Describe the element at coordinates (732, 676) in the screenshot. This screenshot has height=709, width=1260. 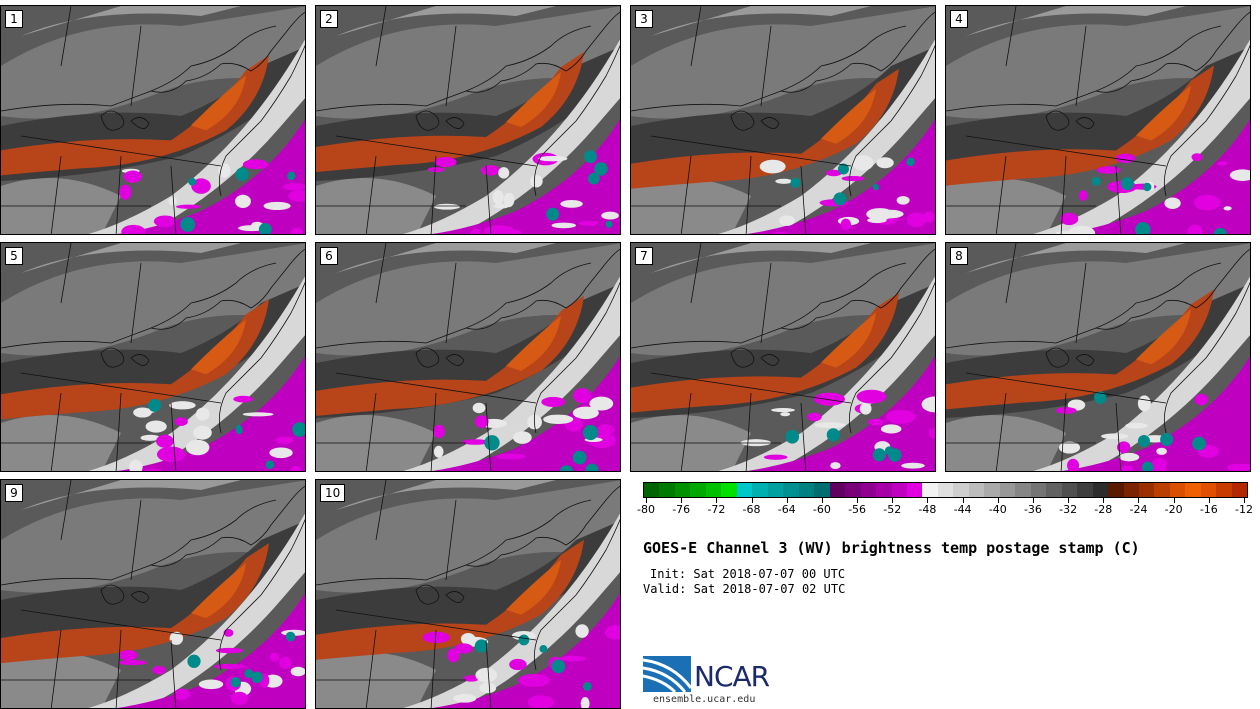
I see `logo-wordmark: NCAR` at that location.